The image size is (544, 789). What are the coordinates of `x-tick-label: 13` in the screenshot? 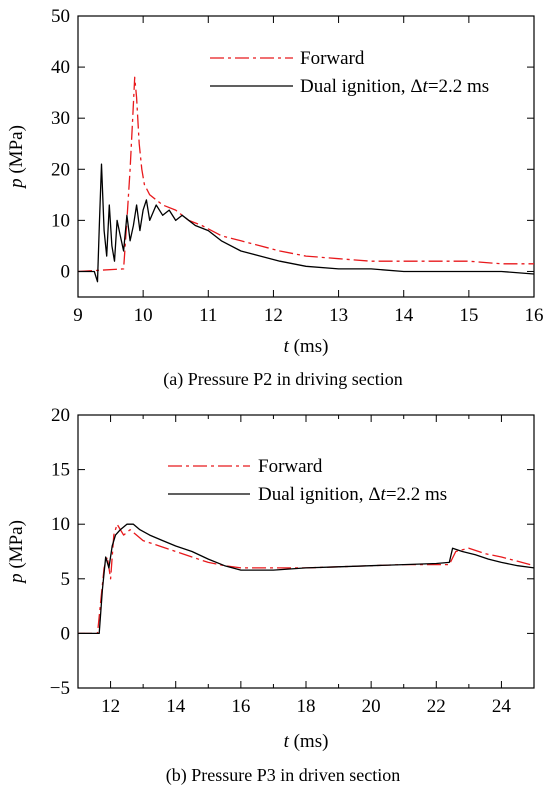 It's located at (338, 315).